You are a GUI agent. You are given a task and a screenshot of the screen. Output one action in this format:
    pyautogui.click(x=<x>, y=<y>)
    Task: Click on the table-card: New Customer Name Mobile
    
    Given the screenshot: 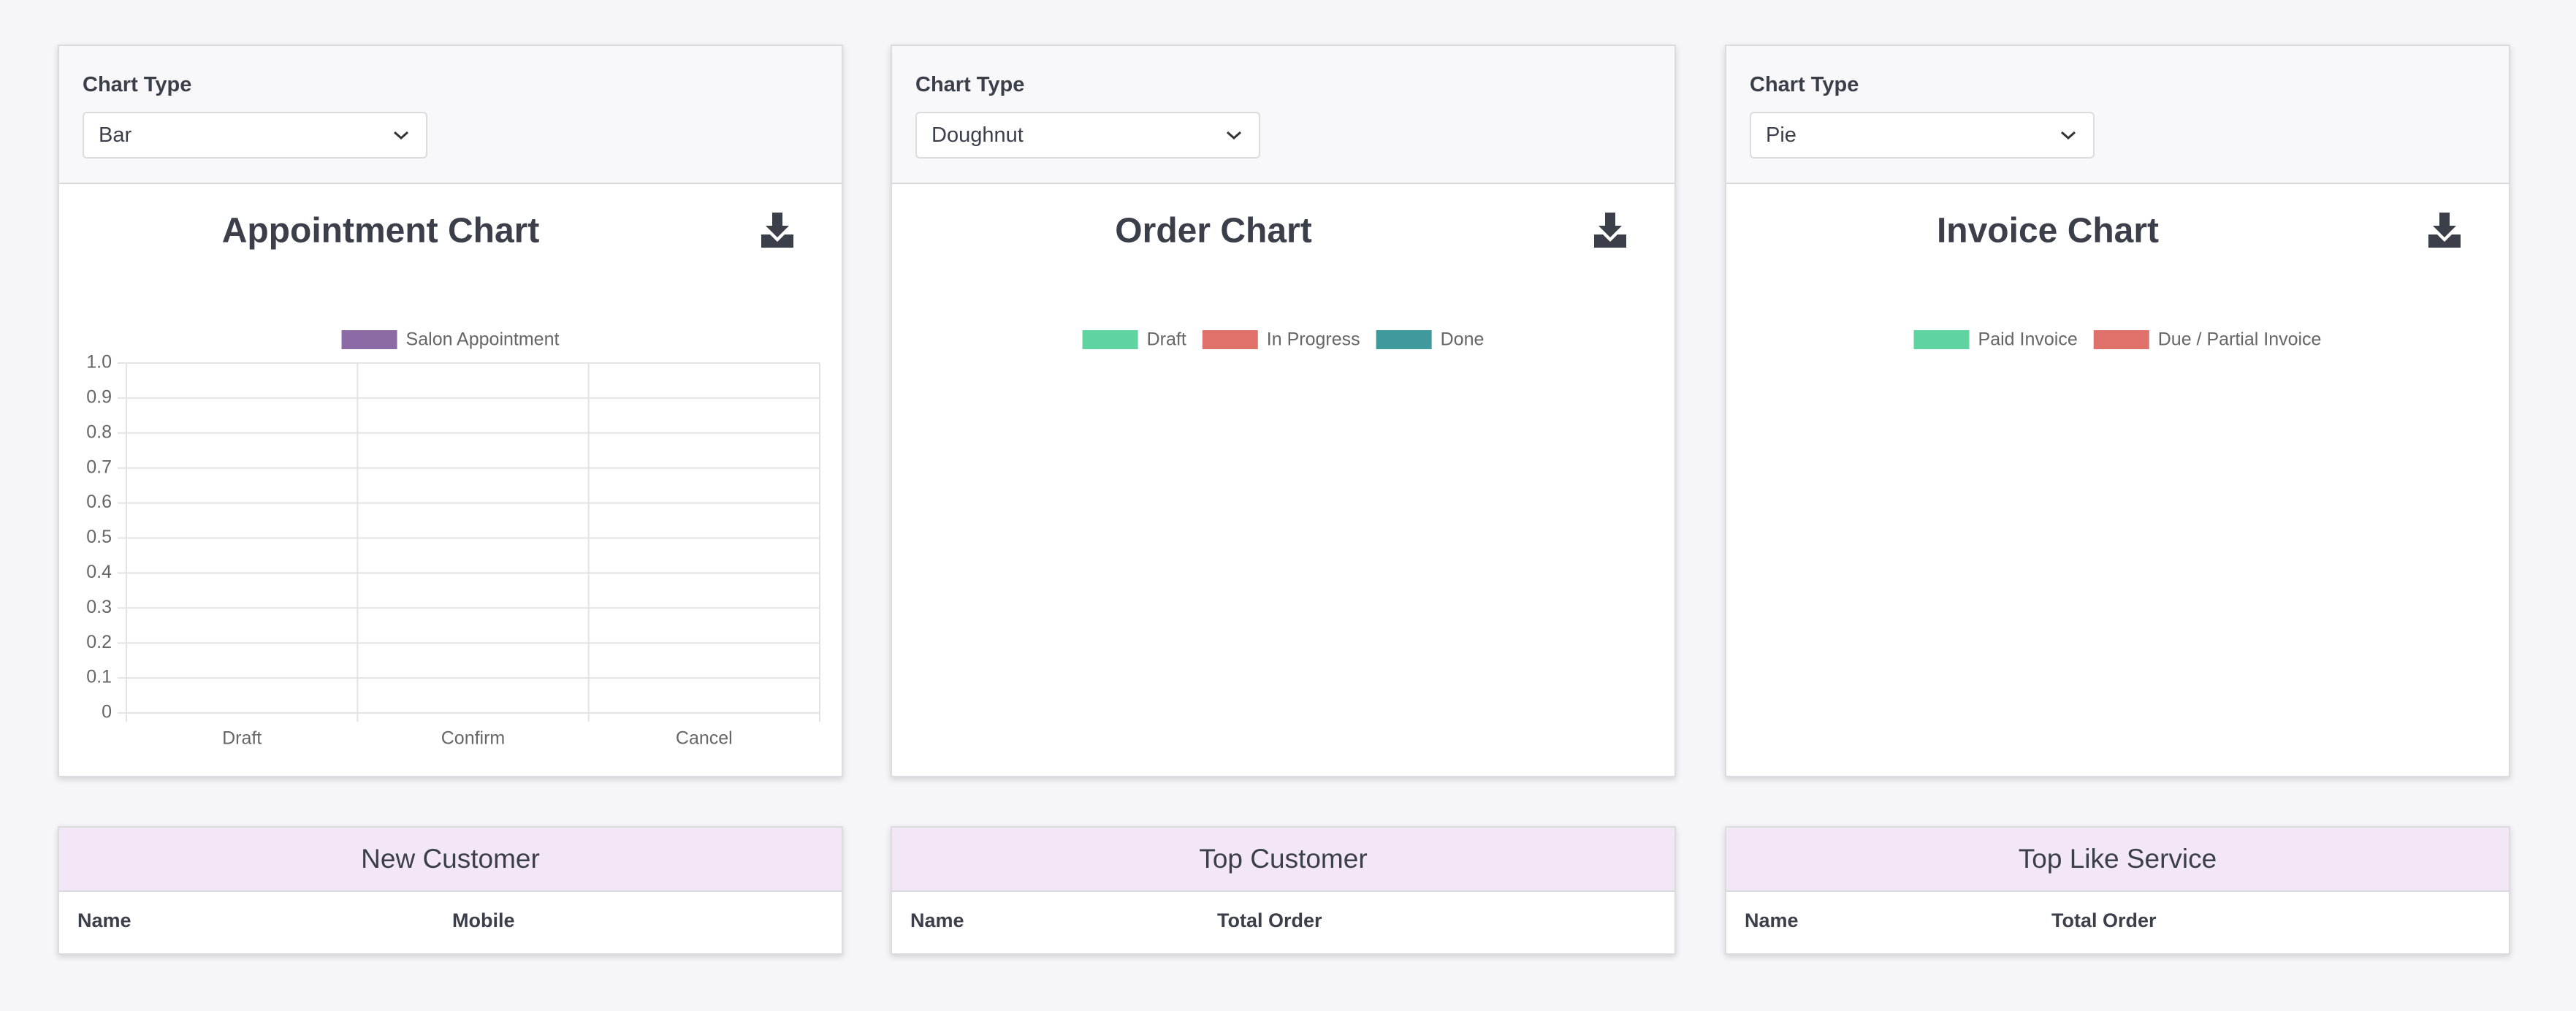 What is the action you would take?
    pyautogui.click(x=450, y=890)
    